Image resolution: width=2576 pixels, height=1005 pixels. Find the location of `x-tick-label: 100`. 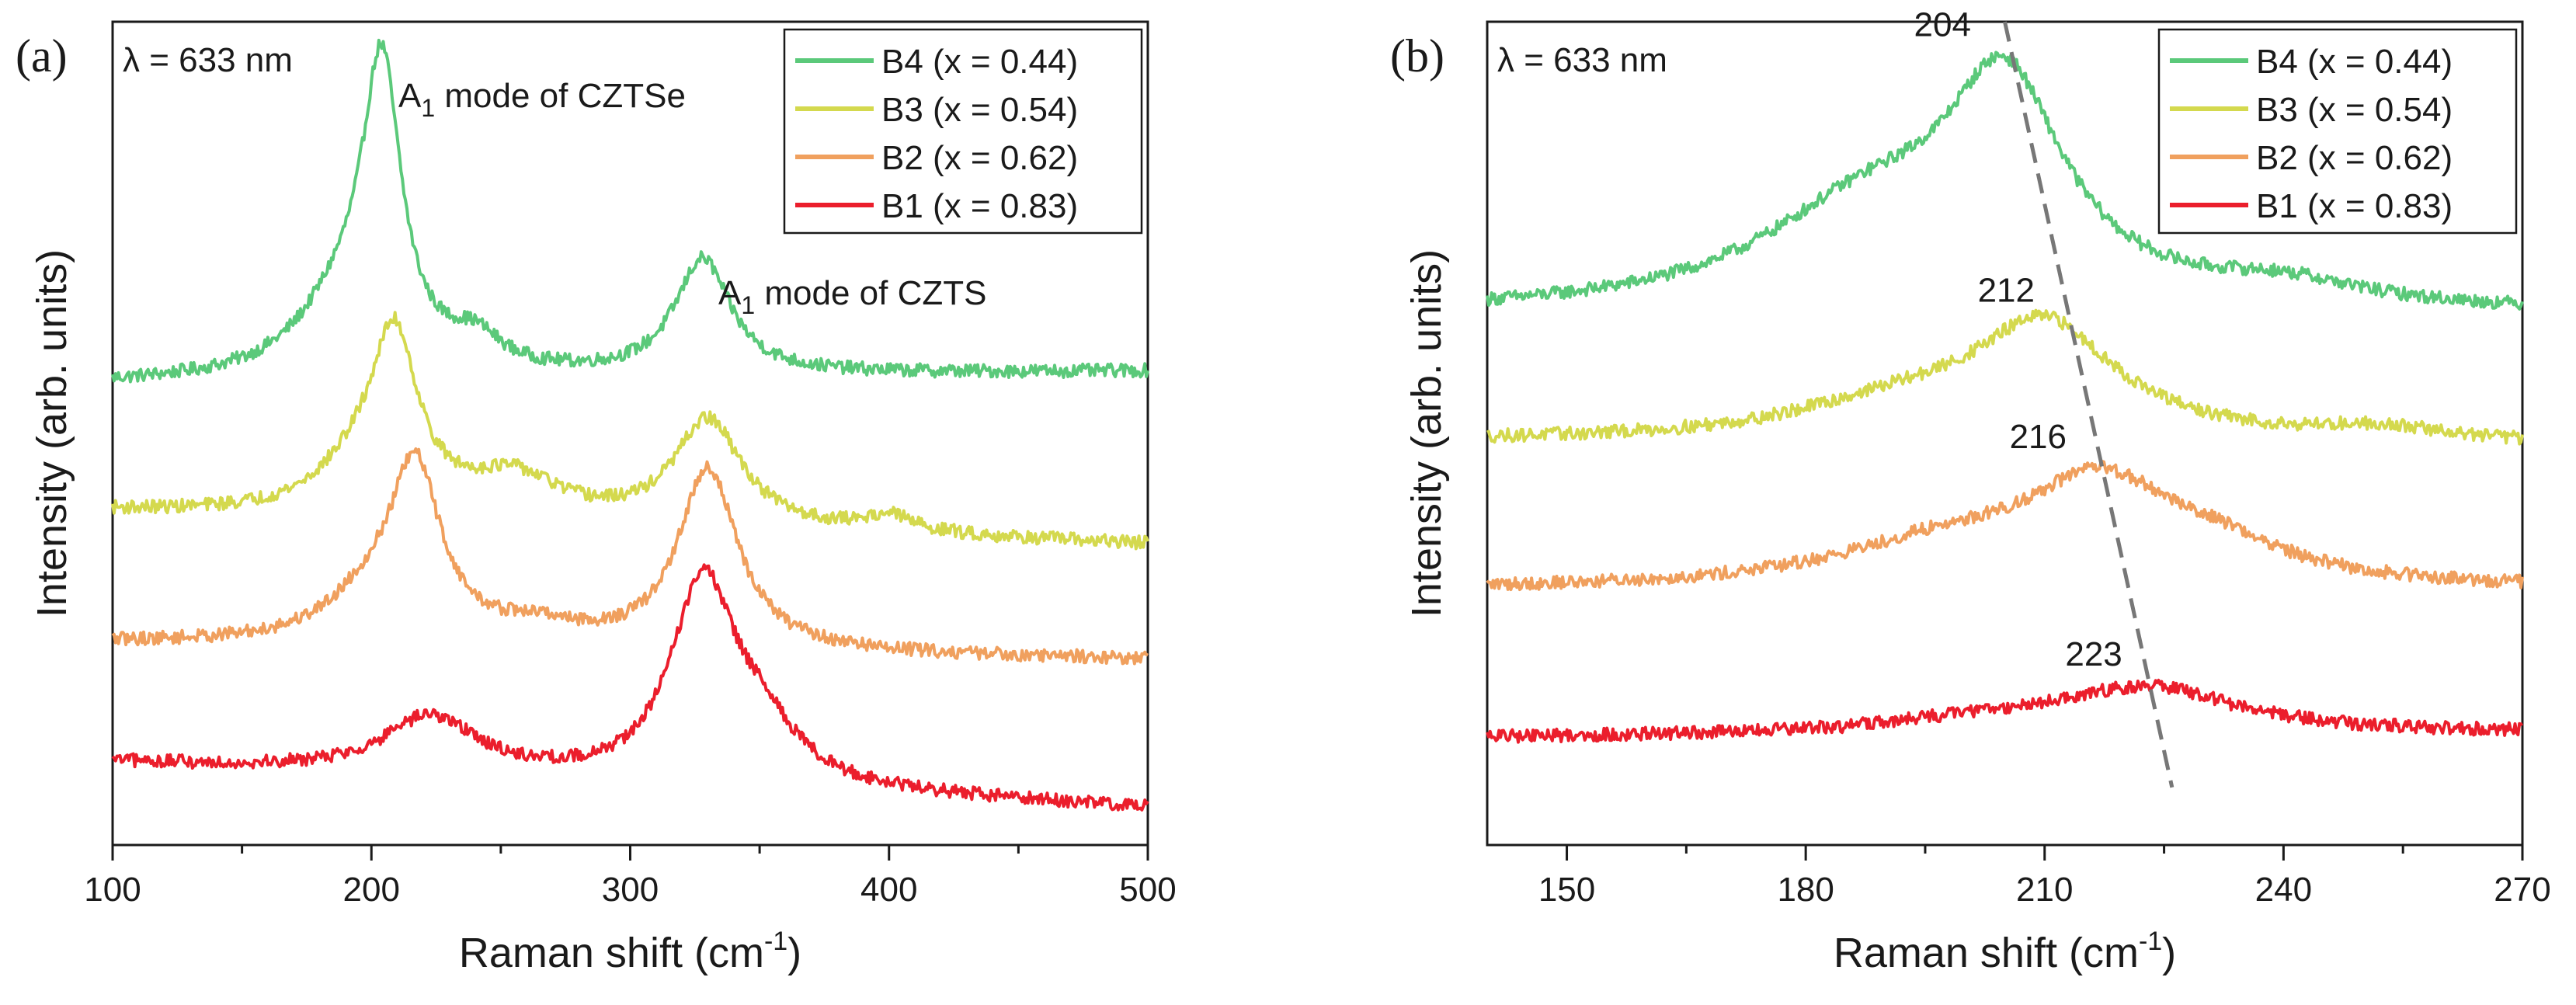

x-tick-label: 100 is located at coordinates (112, 890).